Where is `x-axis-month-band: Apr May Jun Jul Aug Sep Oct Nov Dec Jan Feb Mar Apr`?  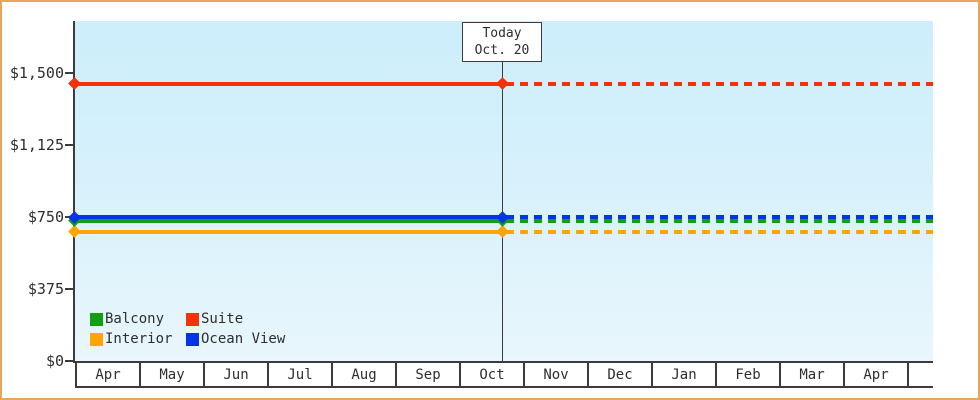 x-axis-month-band: Apr May Jun Jul Aug Sep Oct Nov Dec Jan Feb Mar Apr is located at coordinates (504, 374).